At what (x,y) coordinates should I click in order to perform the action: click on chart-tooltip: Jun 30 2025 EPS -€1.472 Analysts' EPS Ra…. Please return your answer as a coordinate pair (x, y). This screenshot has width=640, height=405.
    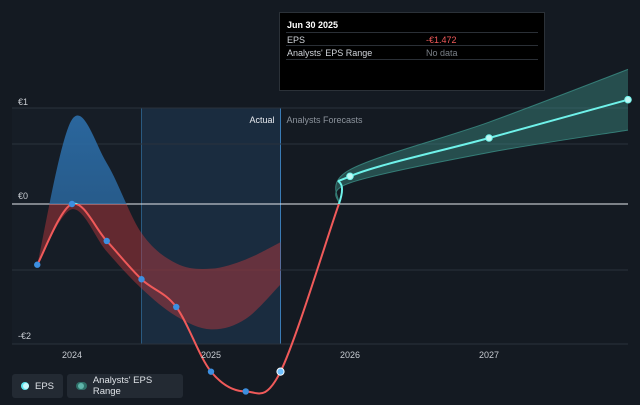
    Looking at the image, I should click on (412, 51).